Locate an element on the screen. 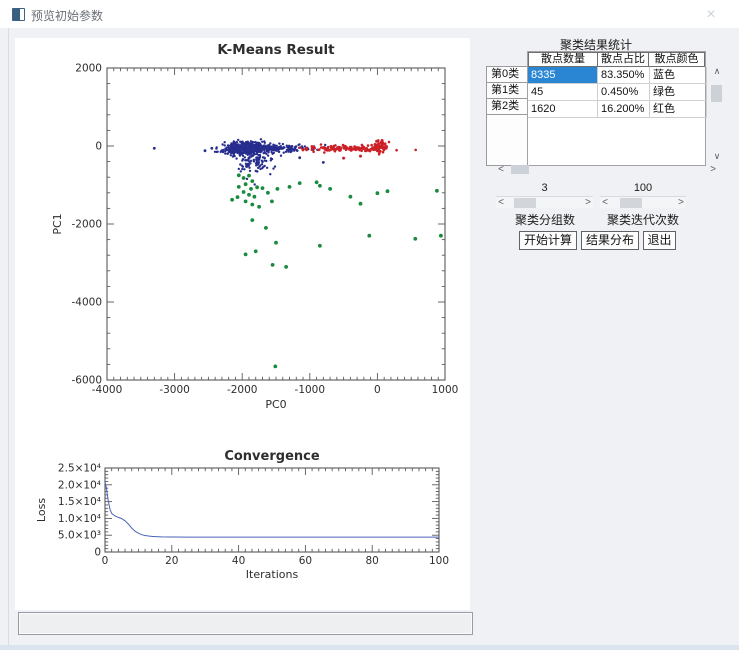  hscroll-thumb is located at coordinates (520, 169).